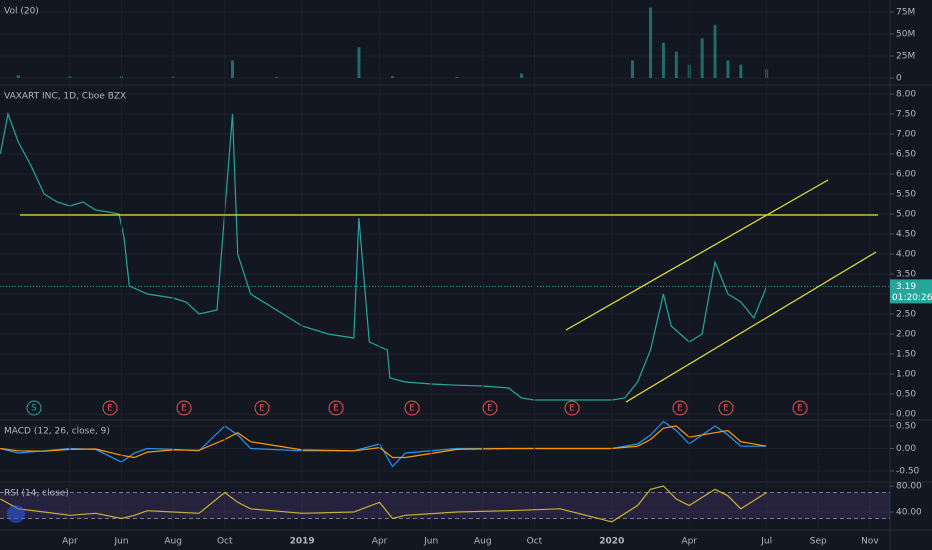  Describe the element at coordinates (906, 155) in the screenshot. I see `y-tick-label: 6.50` at that location.